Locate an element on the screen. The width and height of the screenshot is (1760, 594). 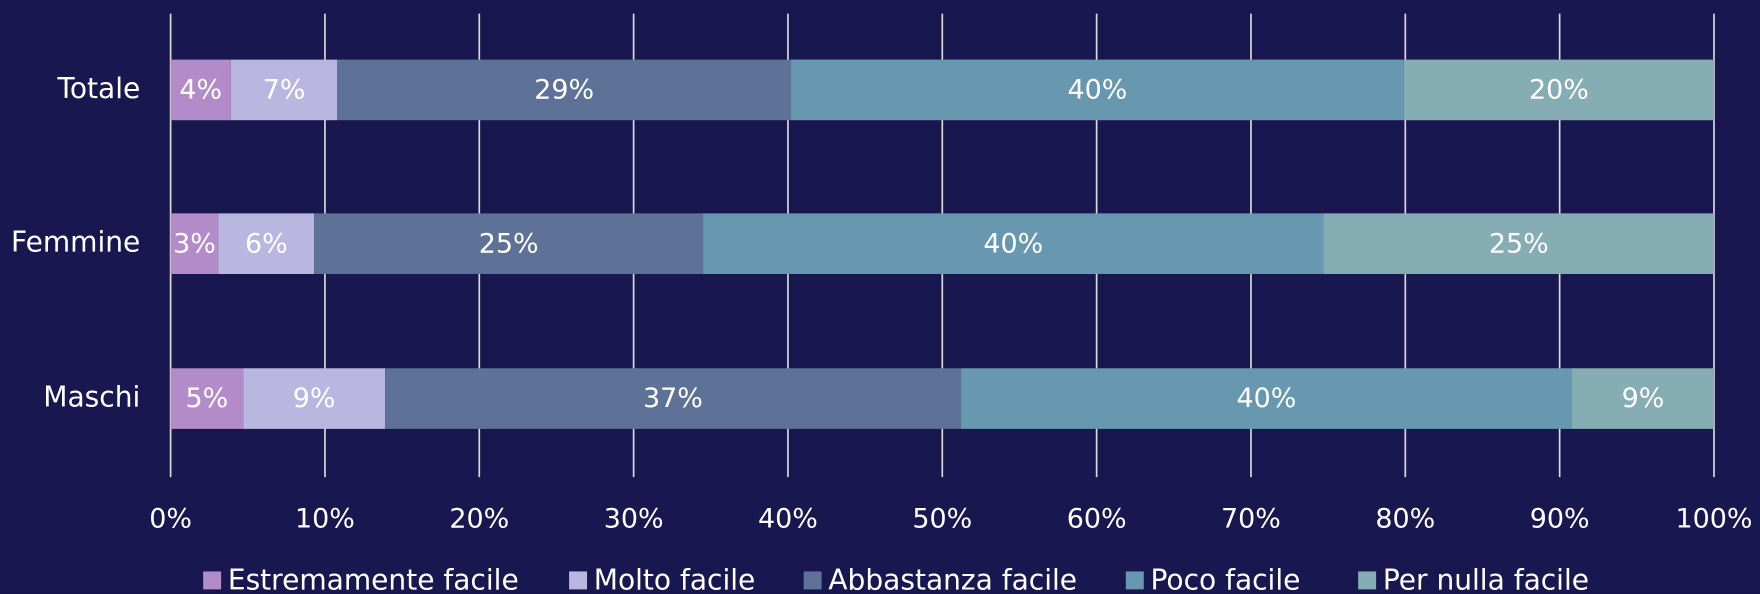
x-tick-label: 20% is located at coordinates (479, 518).